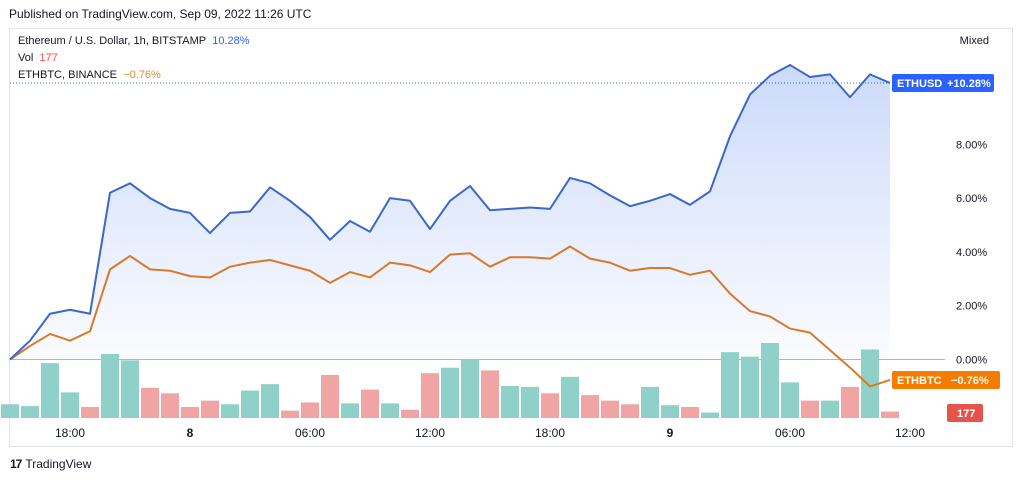 The width and height of the screenshot is (1022, 482). I want to click on y-tick-label: 6.00%, so click(971, 199).